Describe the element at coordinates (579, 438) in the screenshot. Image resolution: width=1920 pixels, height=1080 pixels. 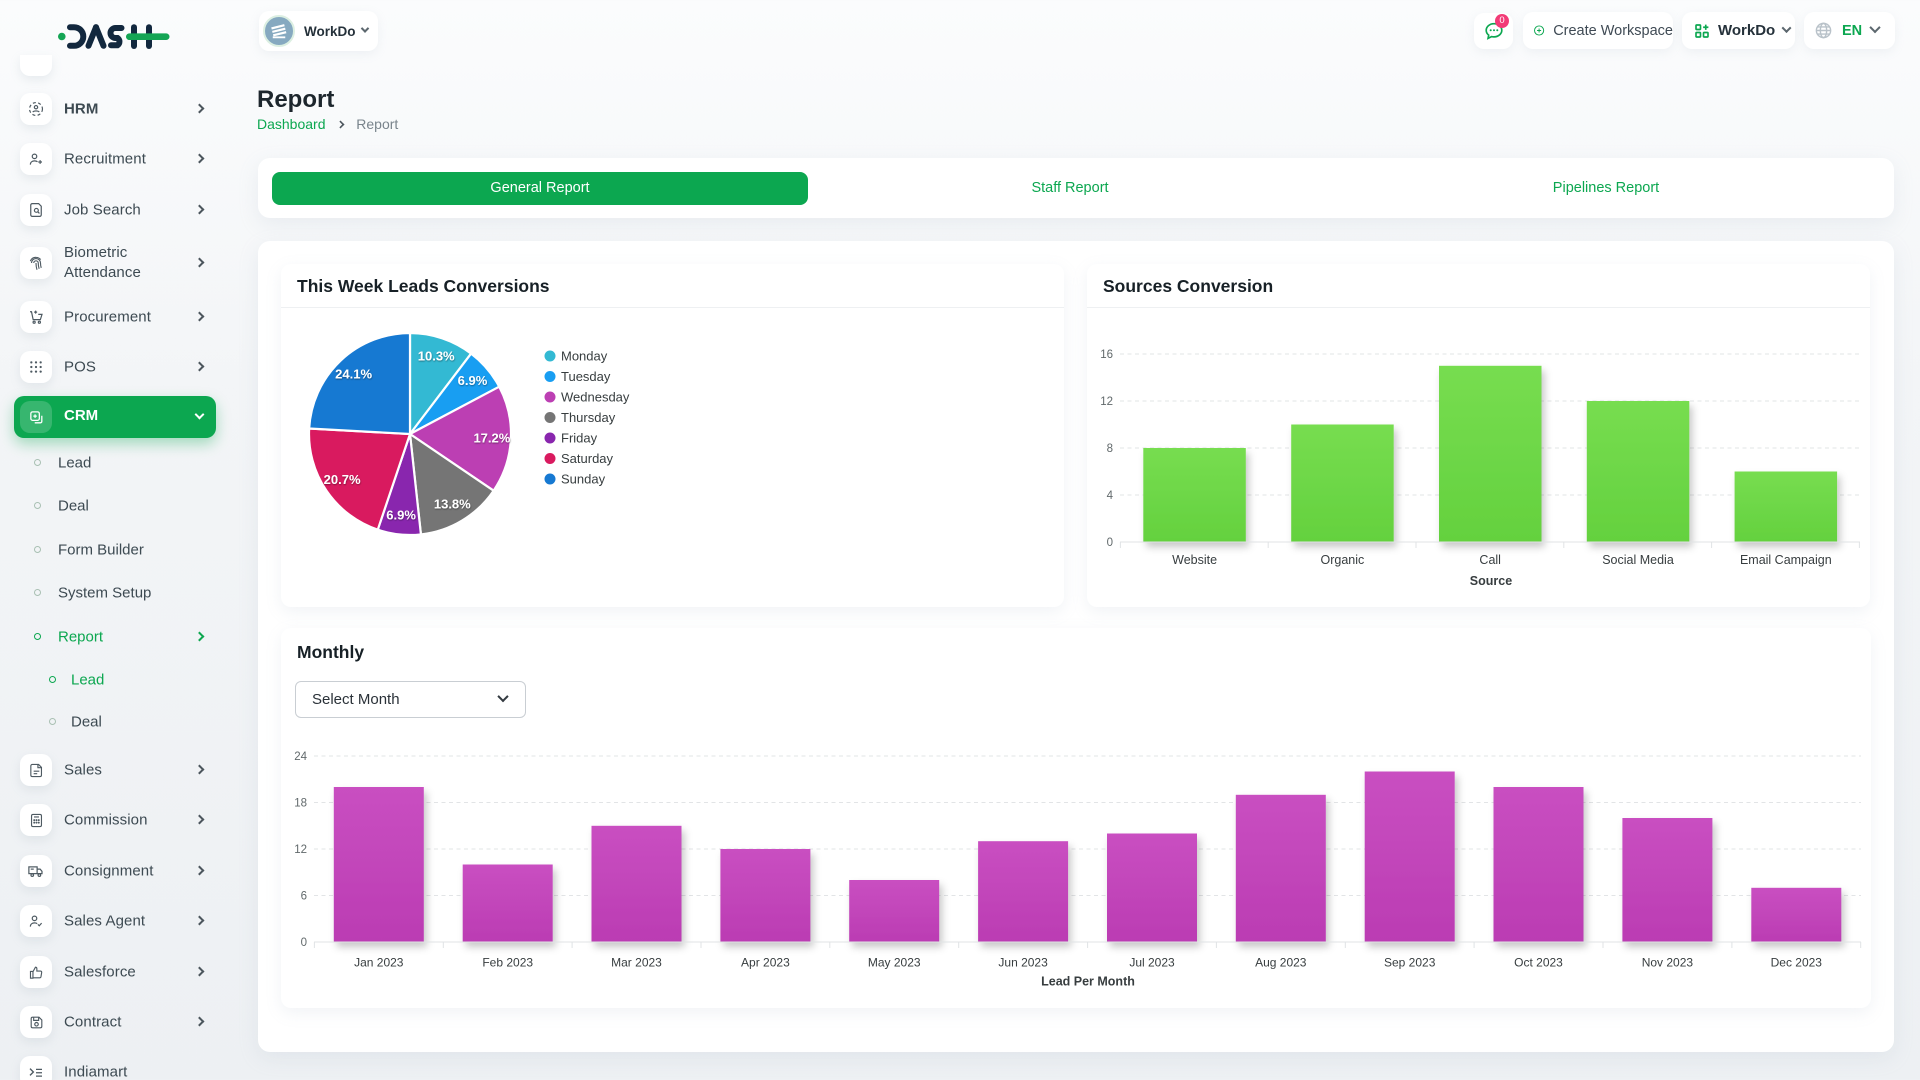
I see `svg-text: Friday` at that location.